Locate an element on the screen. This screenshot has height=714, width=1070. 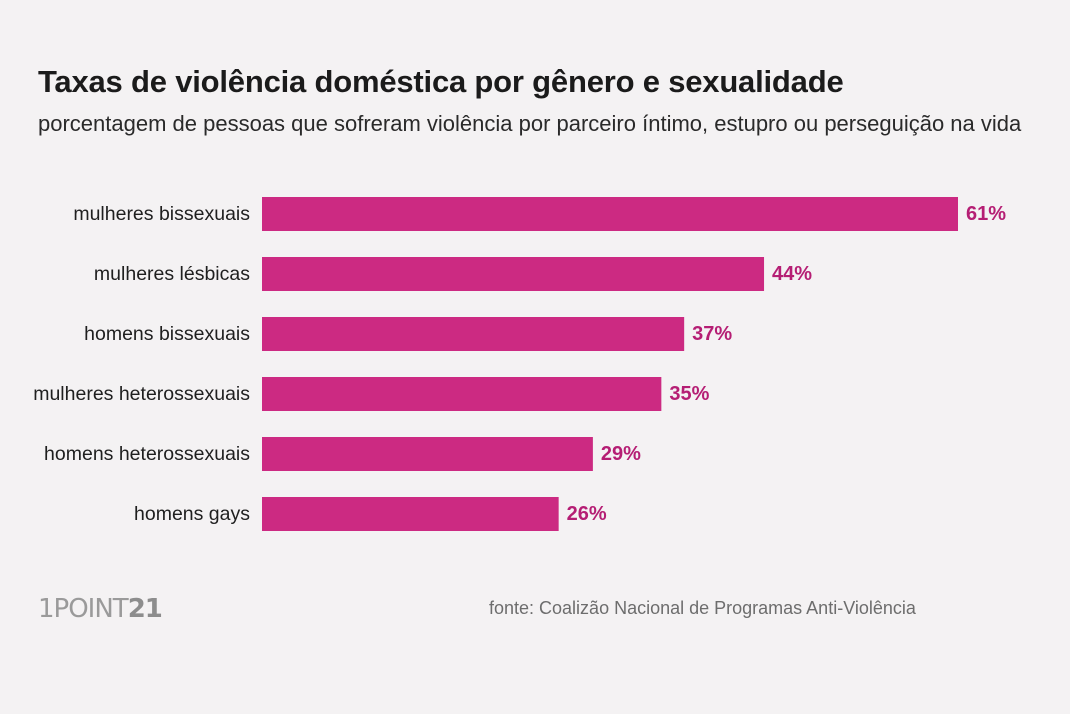
category-label: mulheres bissexuais is located at coordinates (161, 214).